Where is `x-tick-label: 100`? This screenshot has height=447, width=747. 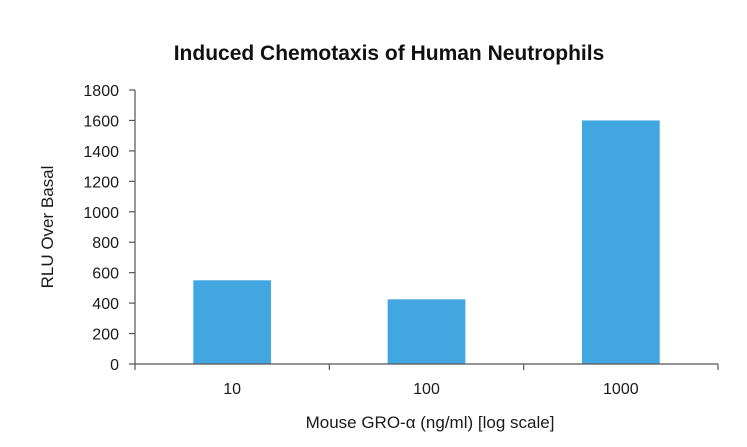 x-tick-label: 100 is located at coordinates (426, 389).